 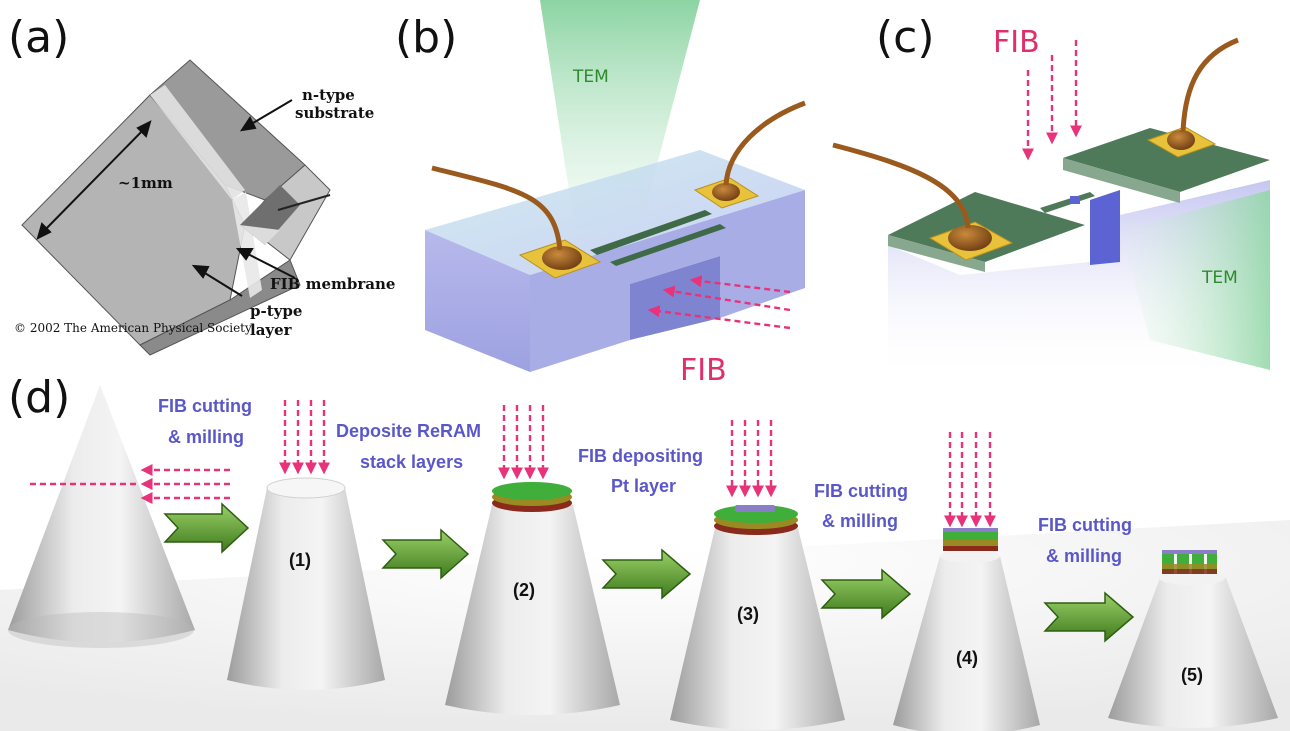 I want to click on contact-pad-left-b, so click(x=560, y=259).